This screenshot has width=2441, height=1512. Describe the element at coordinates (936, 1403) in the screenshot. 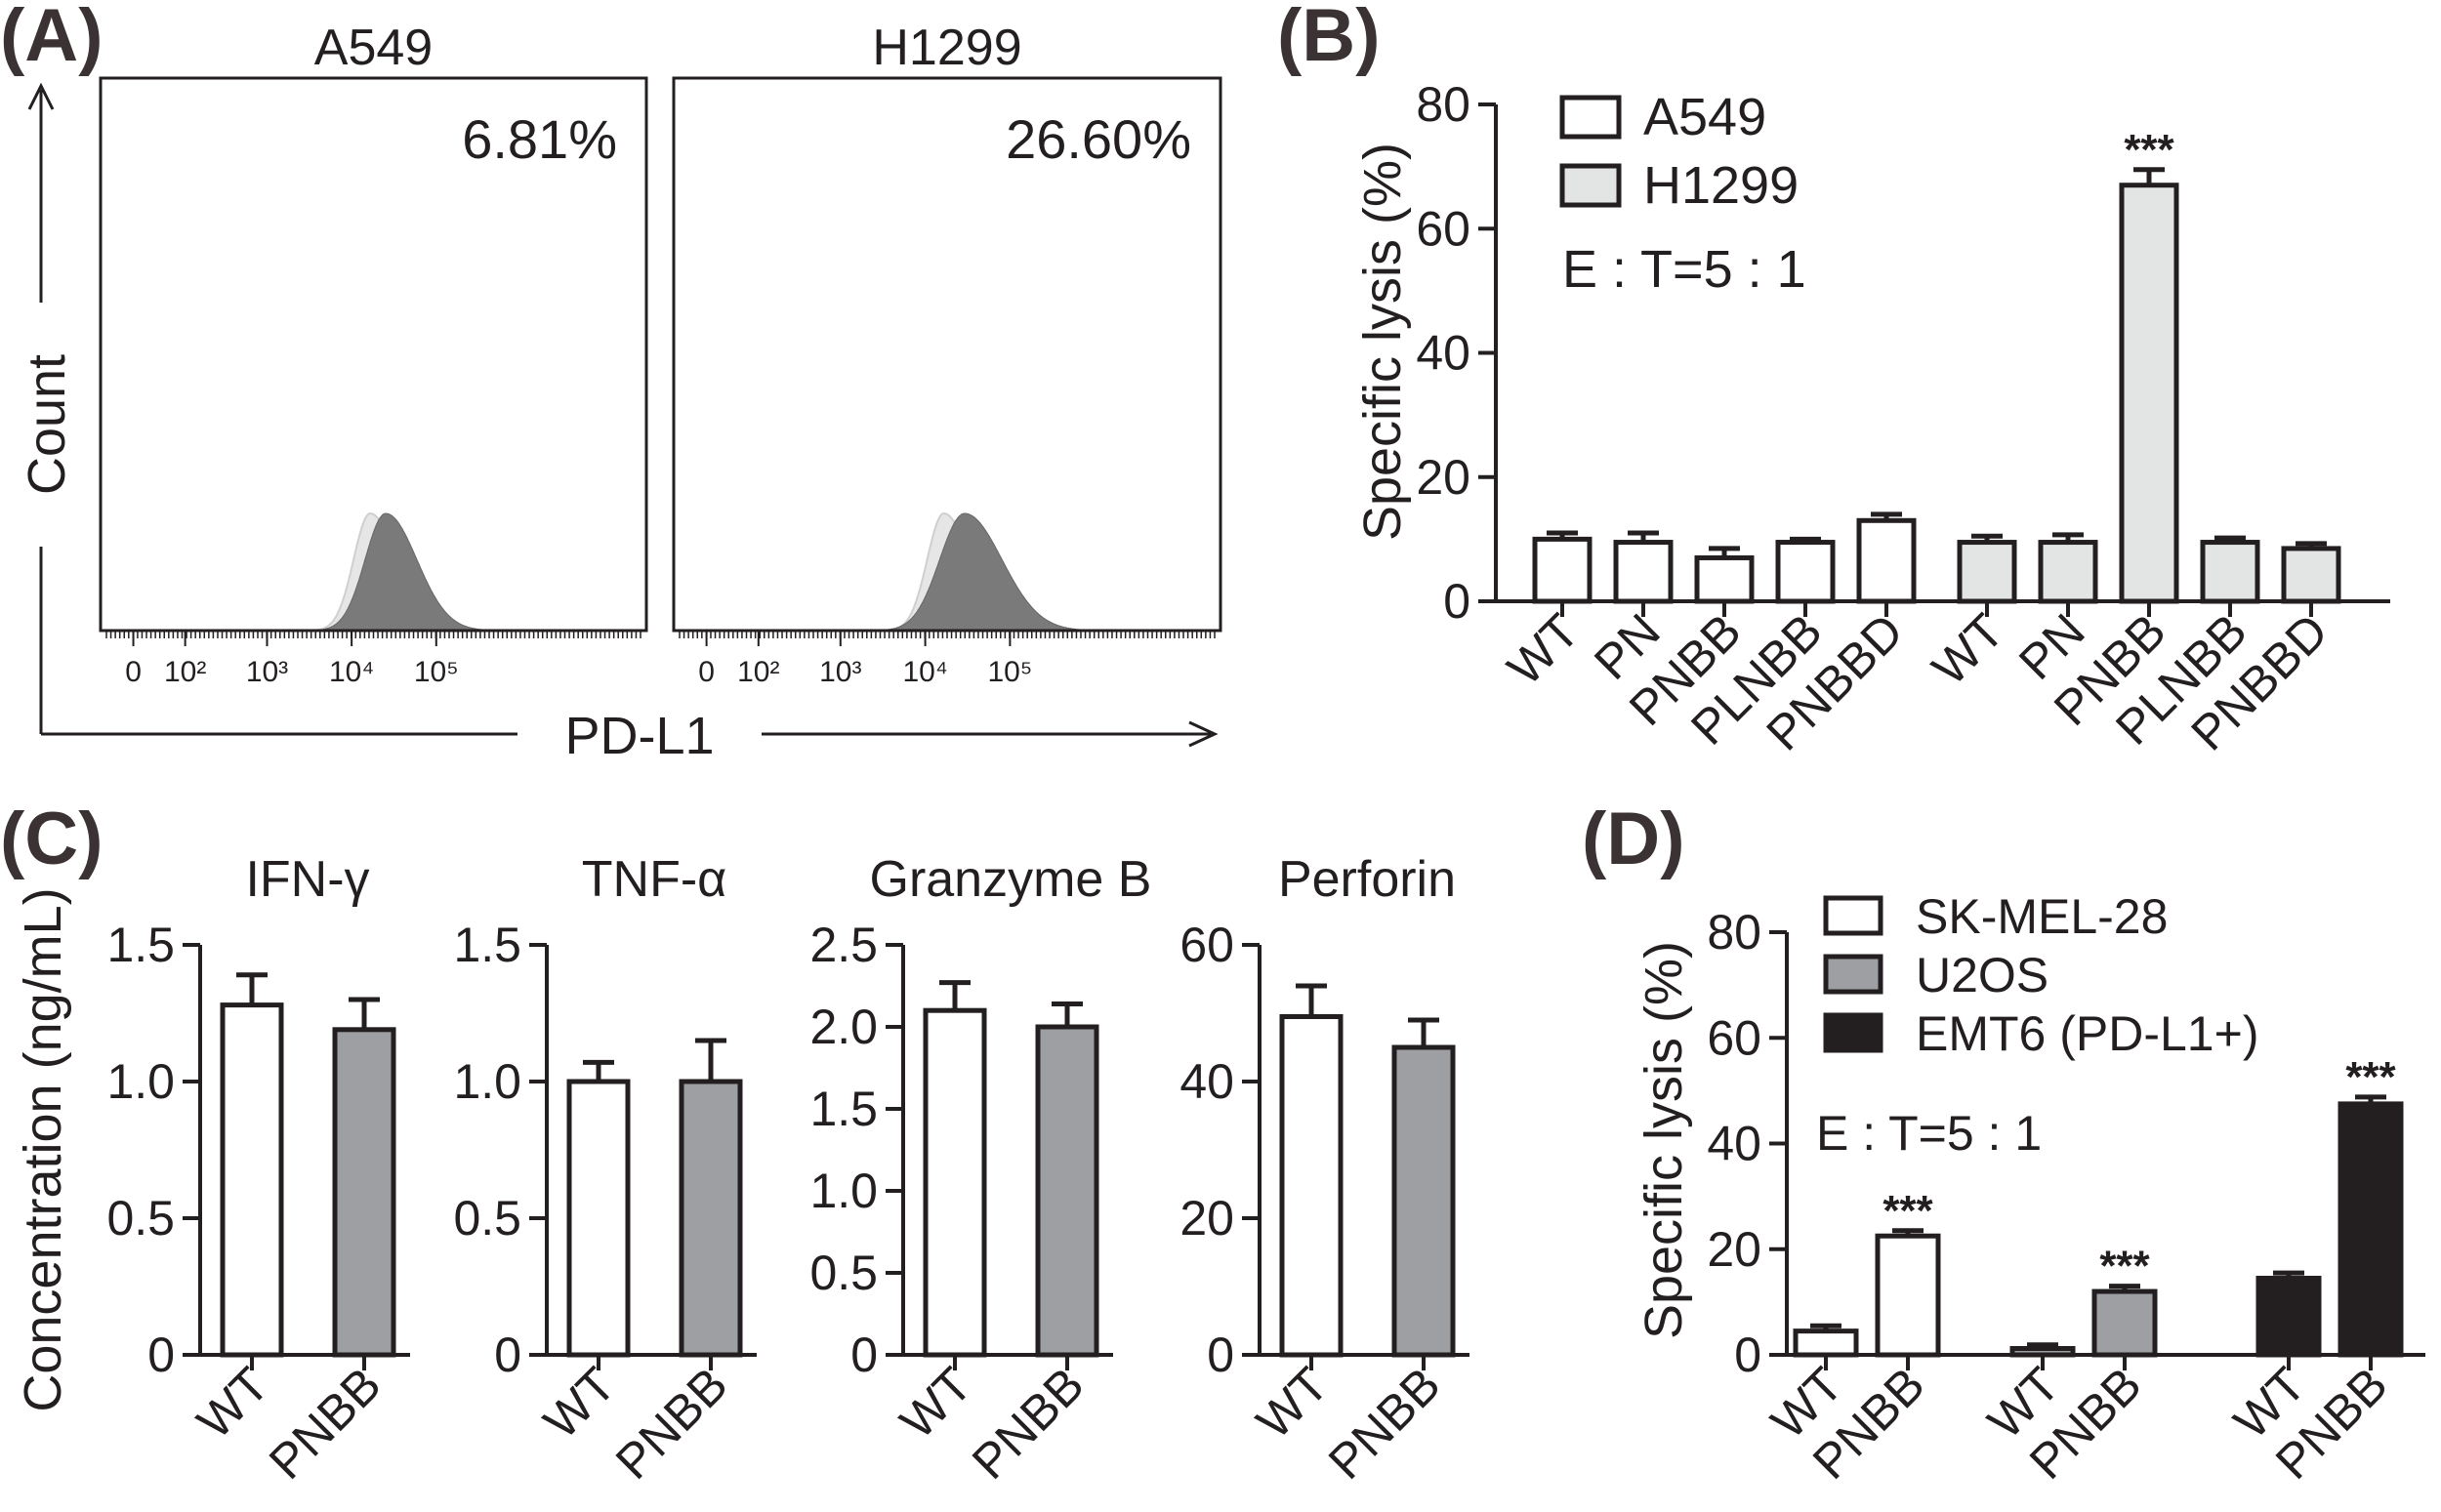

I see `panel-c-2-x-tick-label: WT` at that location.